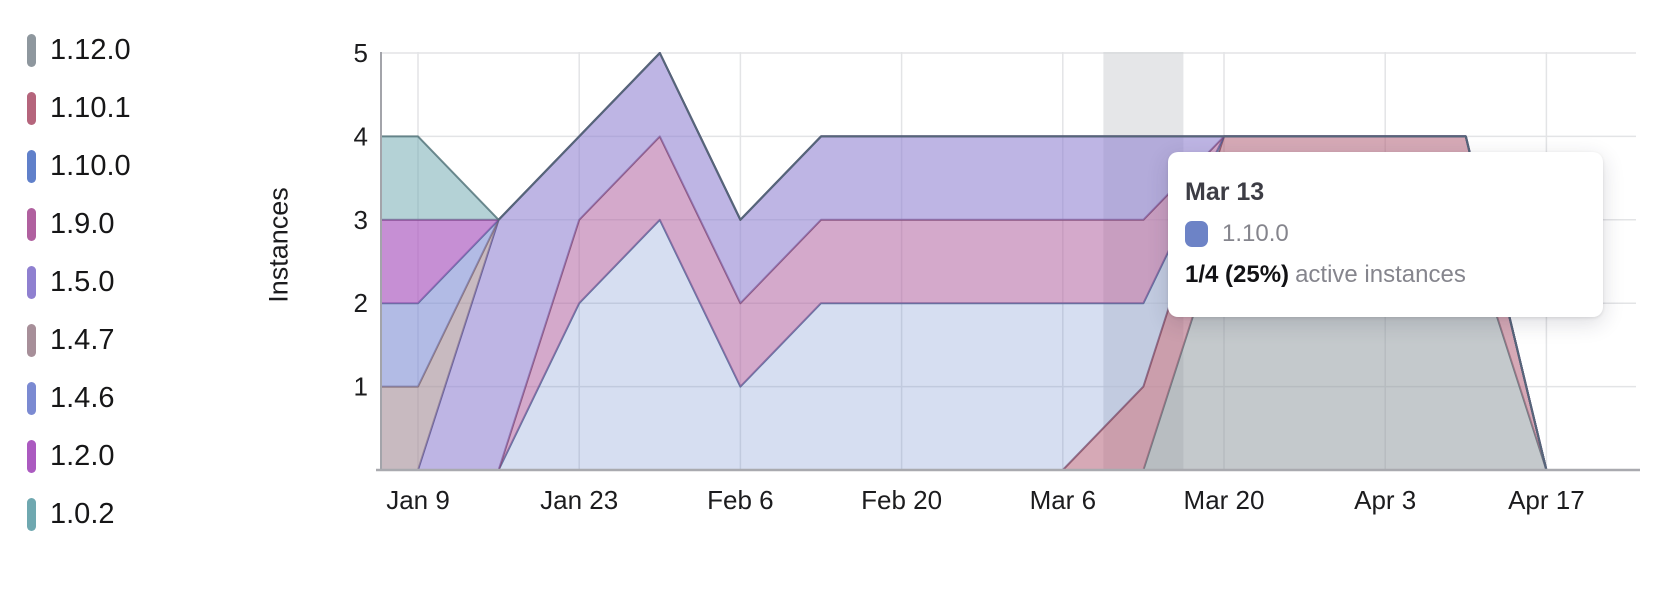 This screenshot has width=1680, height=592. Describe the element at coordinates (82, 224) in the screenshot. I see `legend-item-label: 1.9.0` at that location.